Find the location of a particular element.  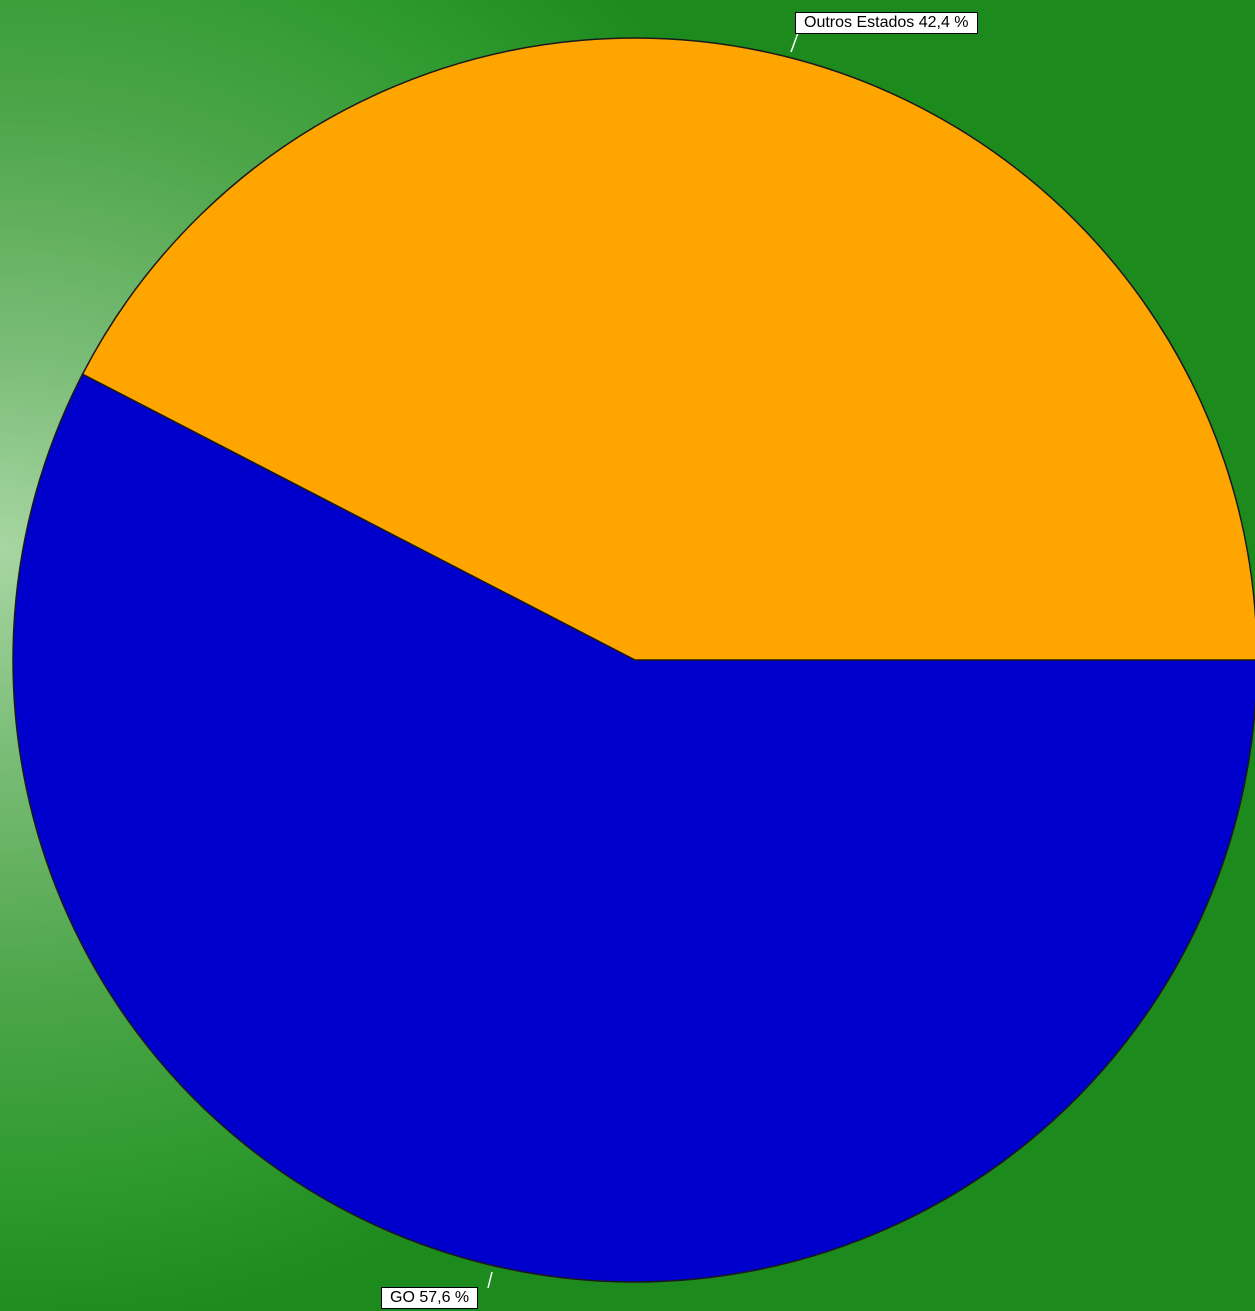

data-label-go: GO 57,6 % is located at coordinates (430, 1298).